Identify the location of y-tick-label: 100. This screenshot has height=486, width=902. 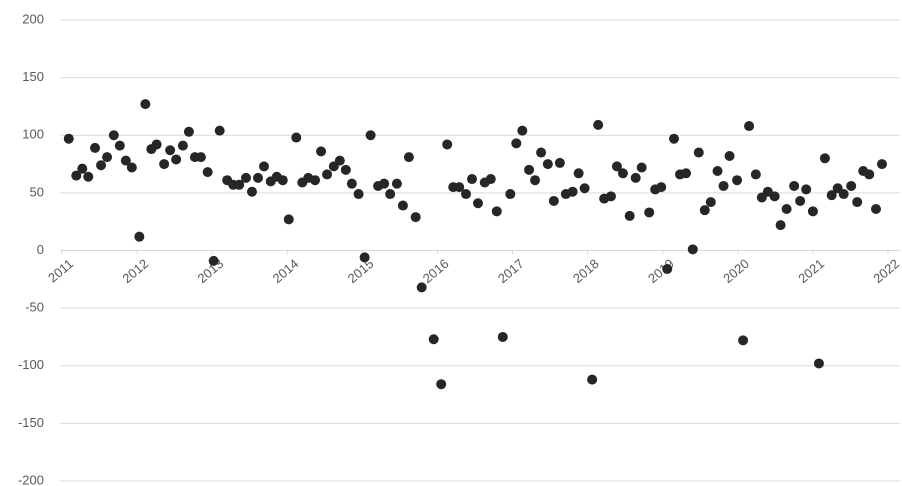
(33, 134).